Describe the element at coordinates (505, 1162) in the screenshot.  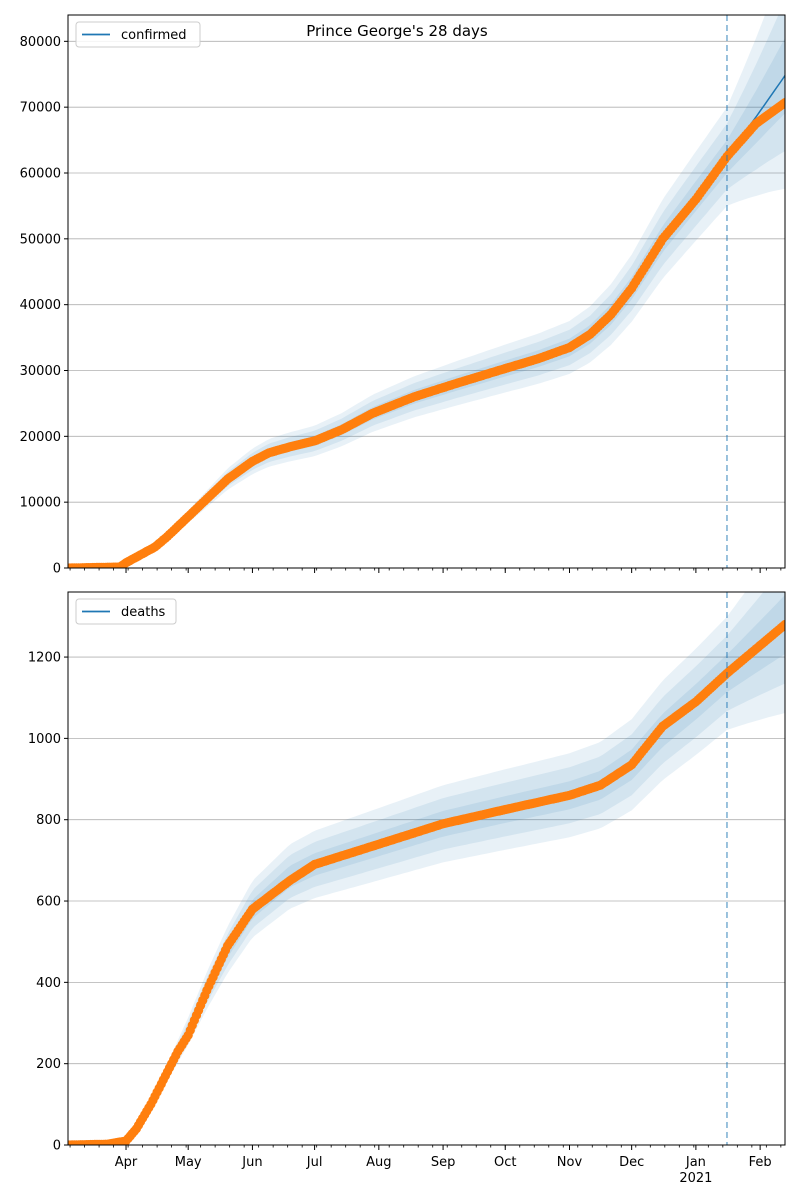
I see `x-tick-label: Oct` at that location.